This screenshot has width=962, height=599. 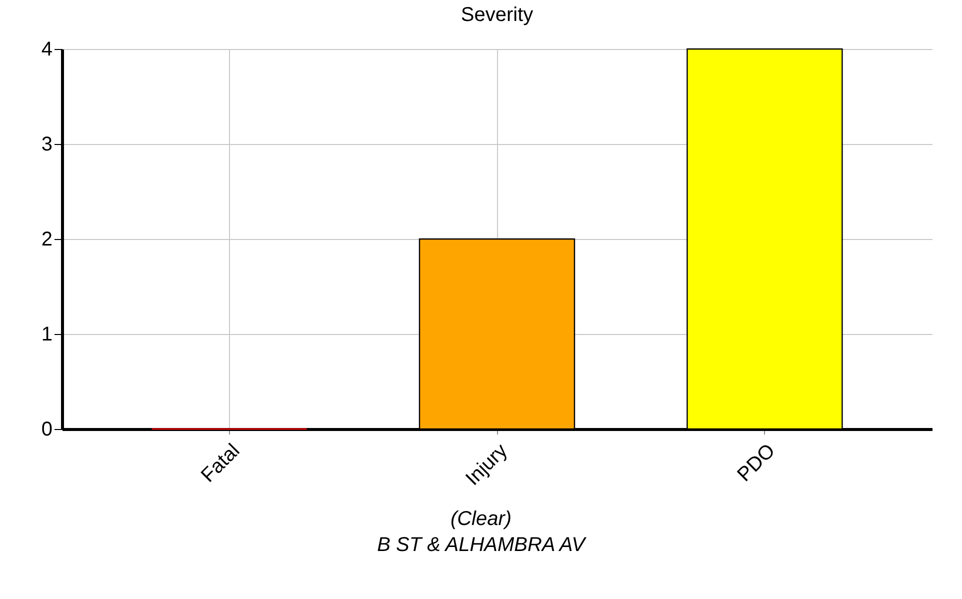 I want to click on text: B ST & ALHAMBRA AV, so click(x=482, y=545).